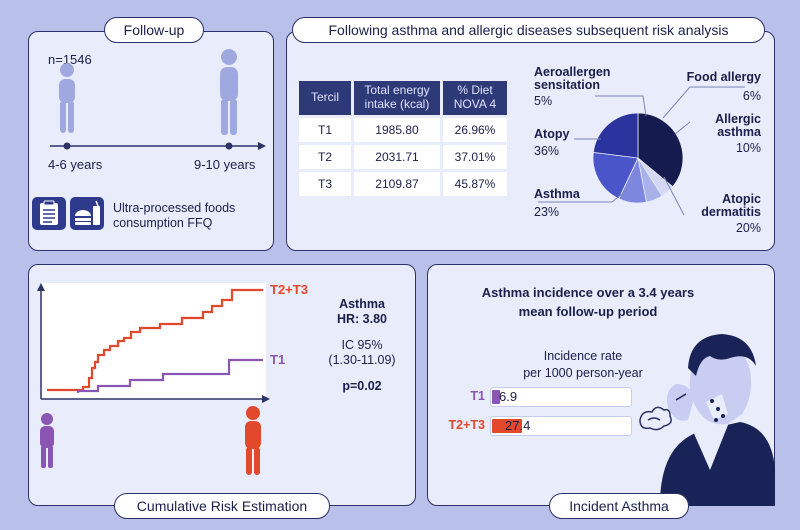 This screenshot has height=530, width=800. What do you see at coordinates (362, 304) in the screenshot?
I see `outcome-label: Asthma` at bounding box center [362, 304].